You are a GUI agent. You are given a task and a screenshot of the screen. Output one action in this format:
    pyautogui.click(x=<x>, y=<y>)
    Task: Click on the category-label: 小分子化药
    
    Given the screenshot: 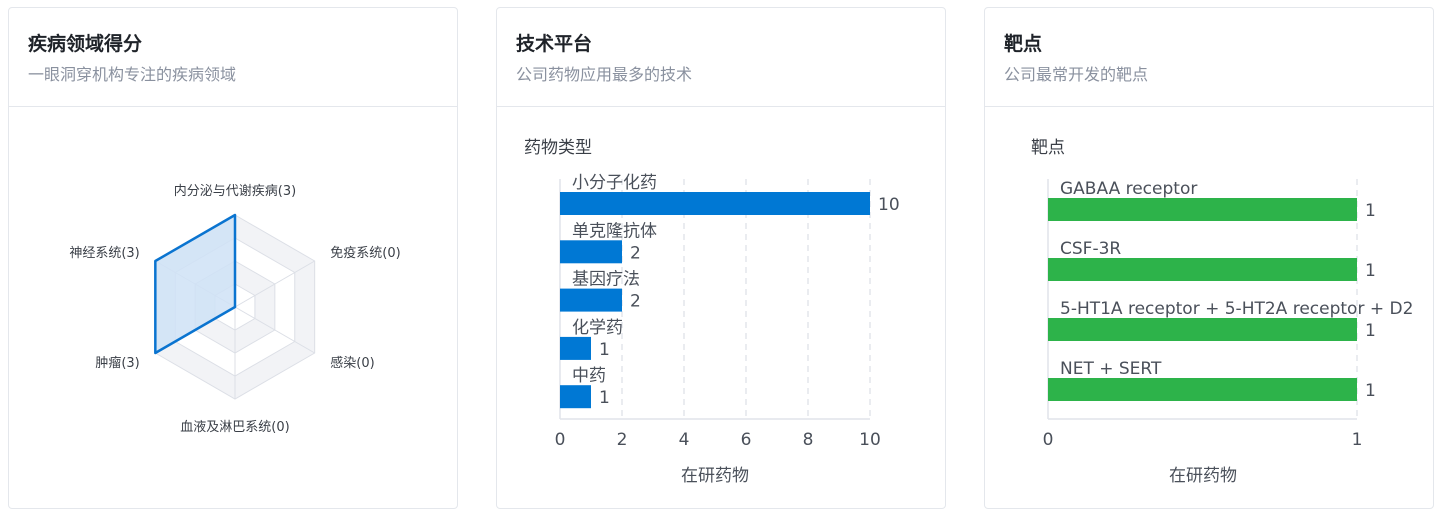 What is the action you would take?
    pyautogui.click(x=614, y=183)
    